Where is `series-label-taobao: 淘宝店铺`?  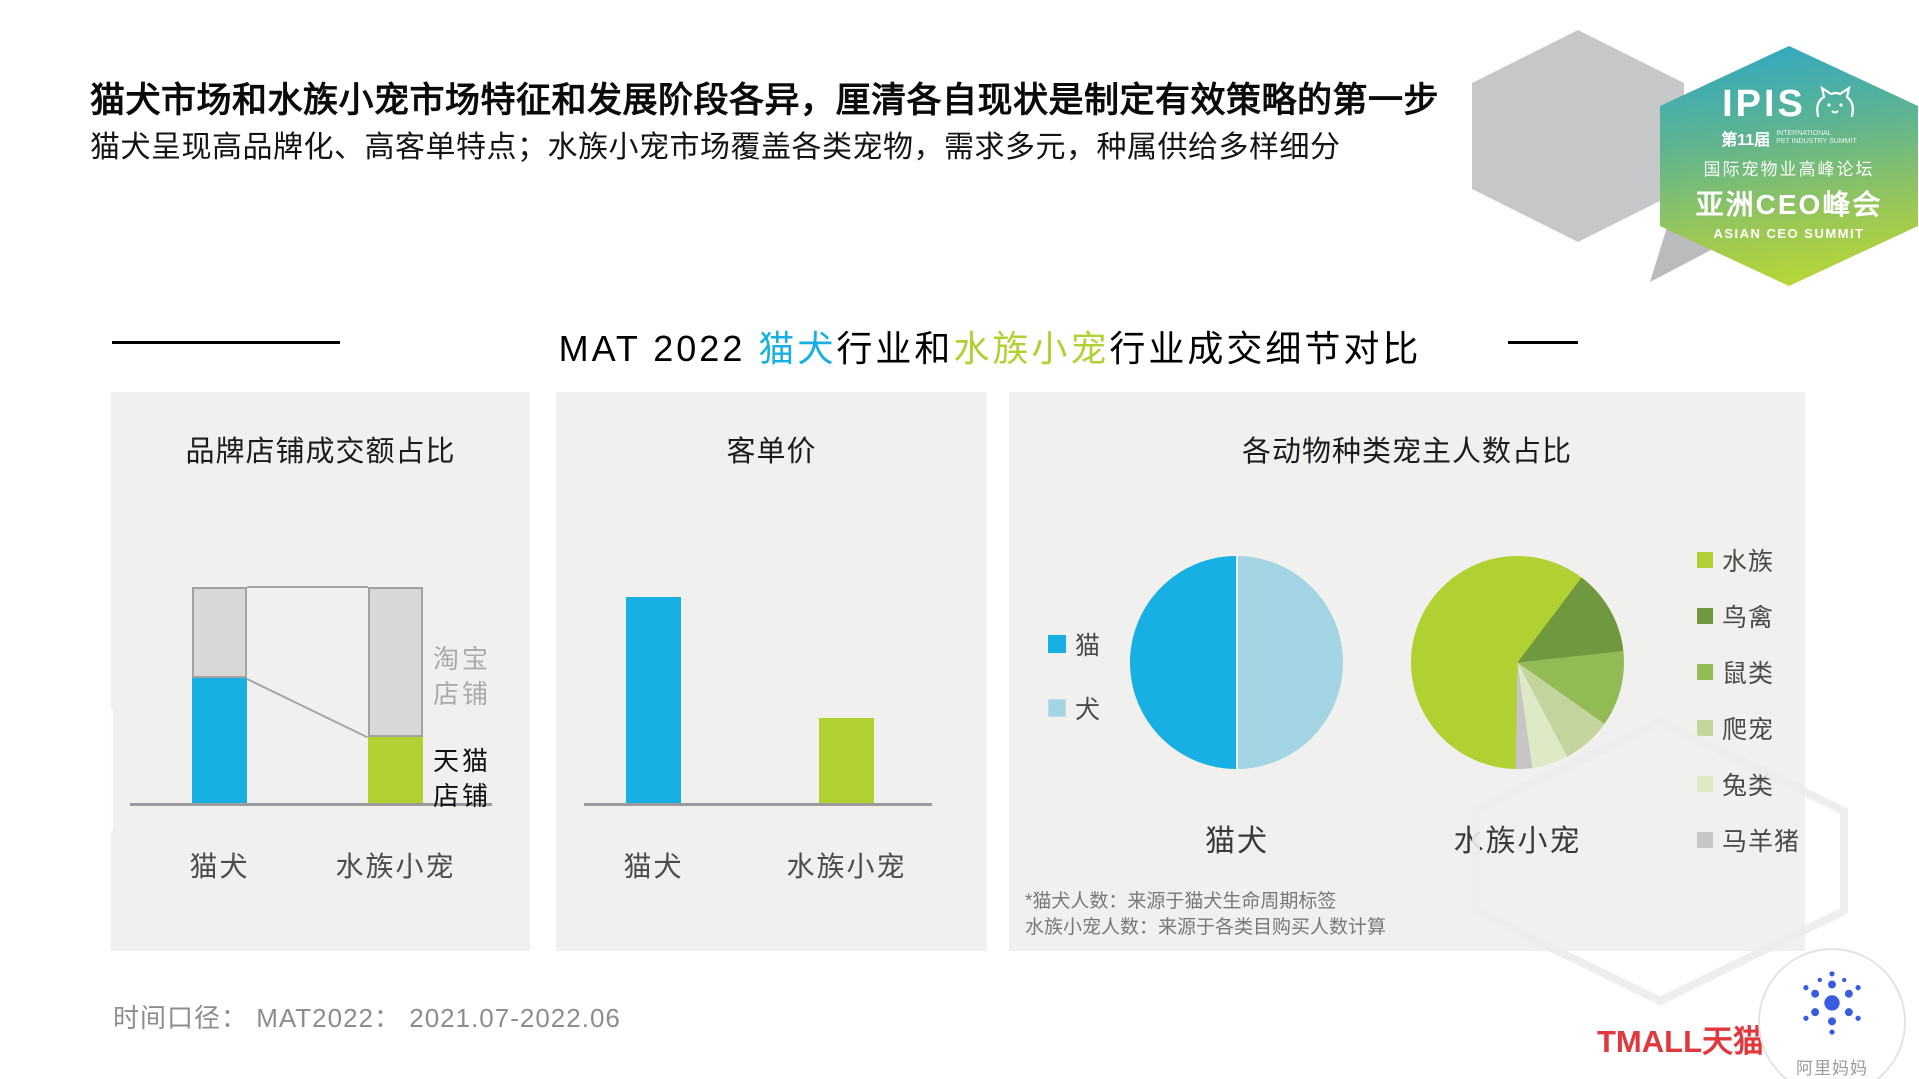
series-label-taobao: 淘宝店铺 is located at coordinates (462, 677).